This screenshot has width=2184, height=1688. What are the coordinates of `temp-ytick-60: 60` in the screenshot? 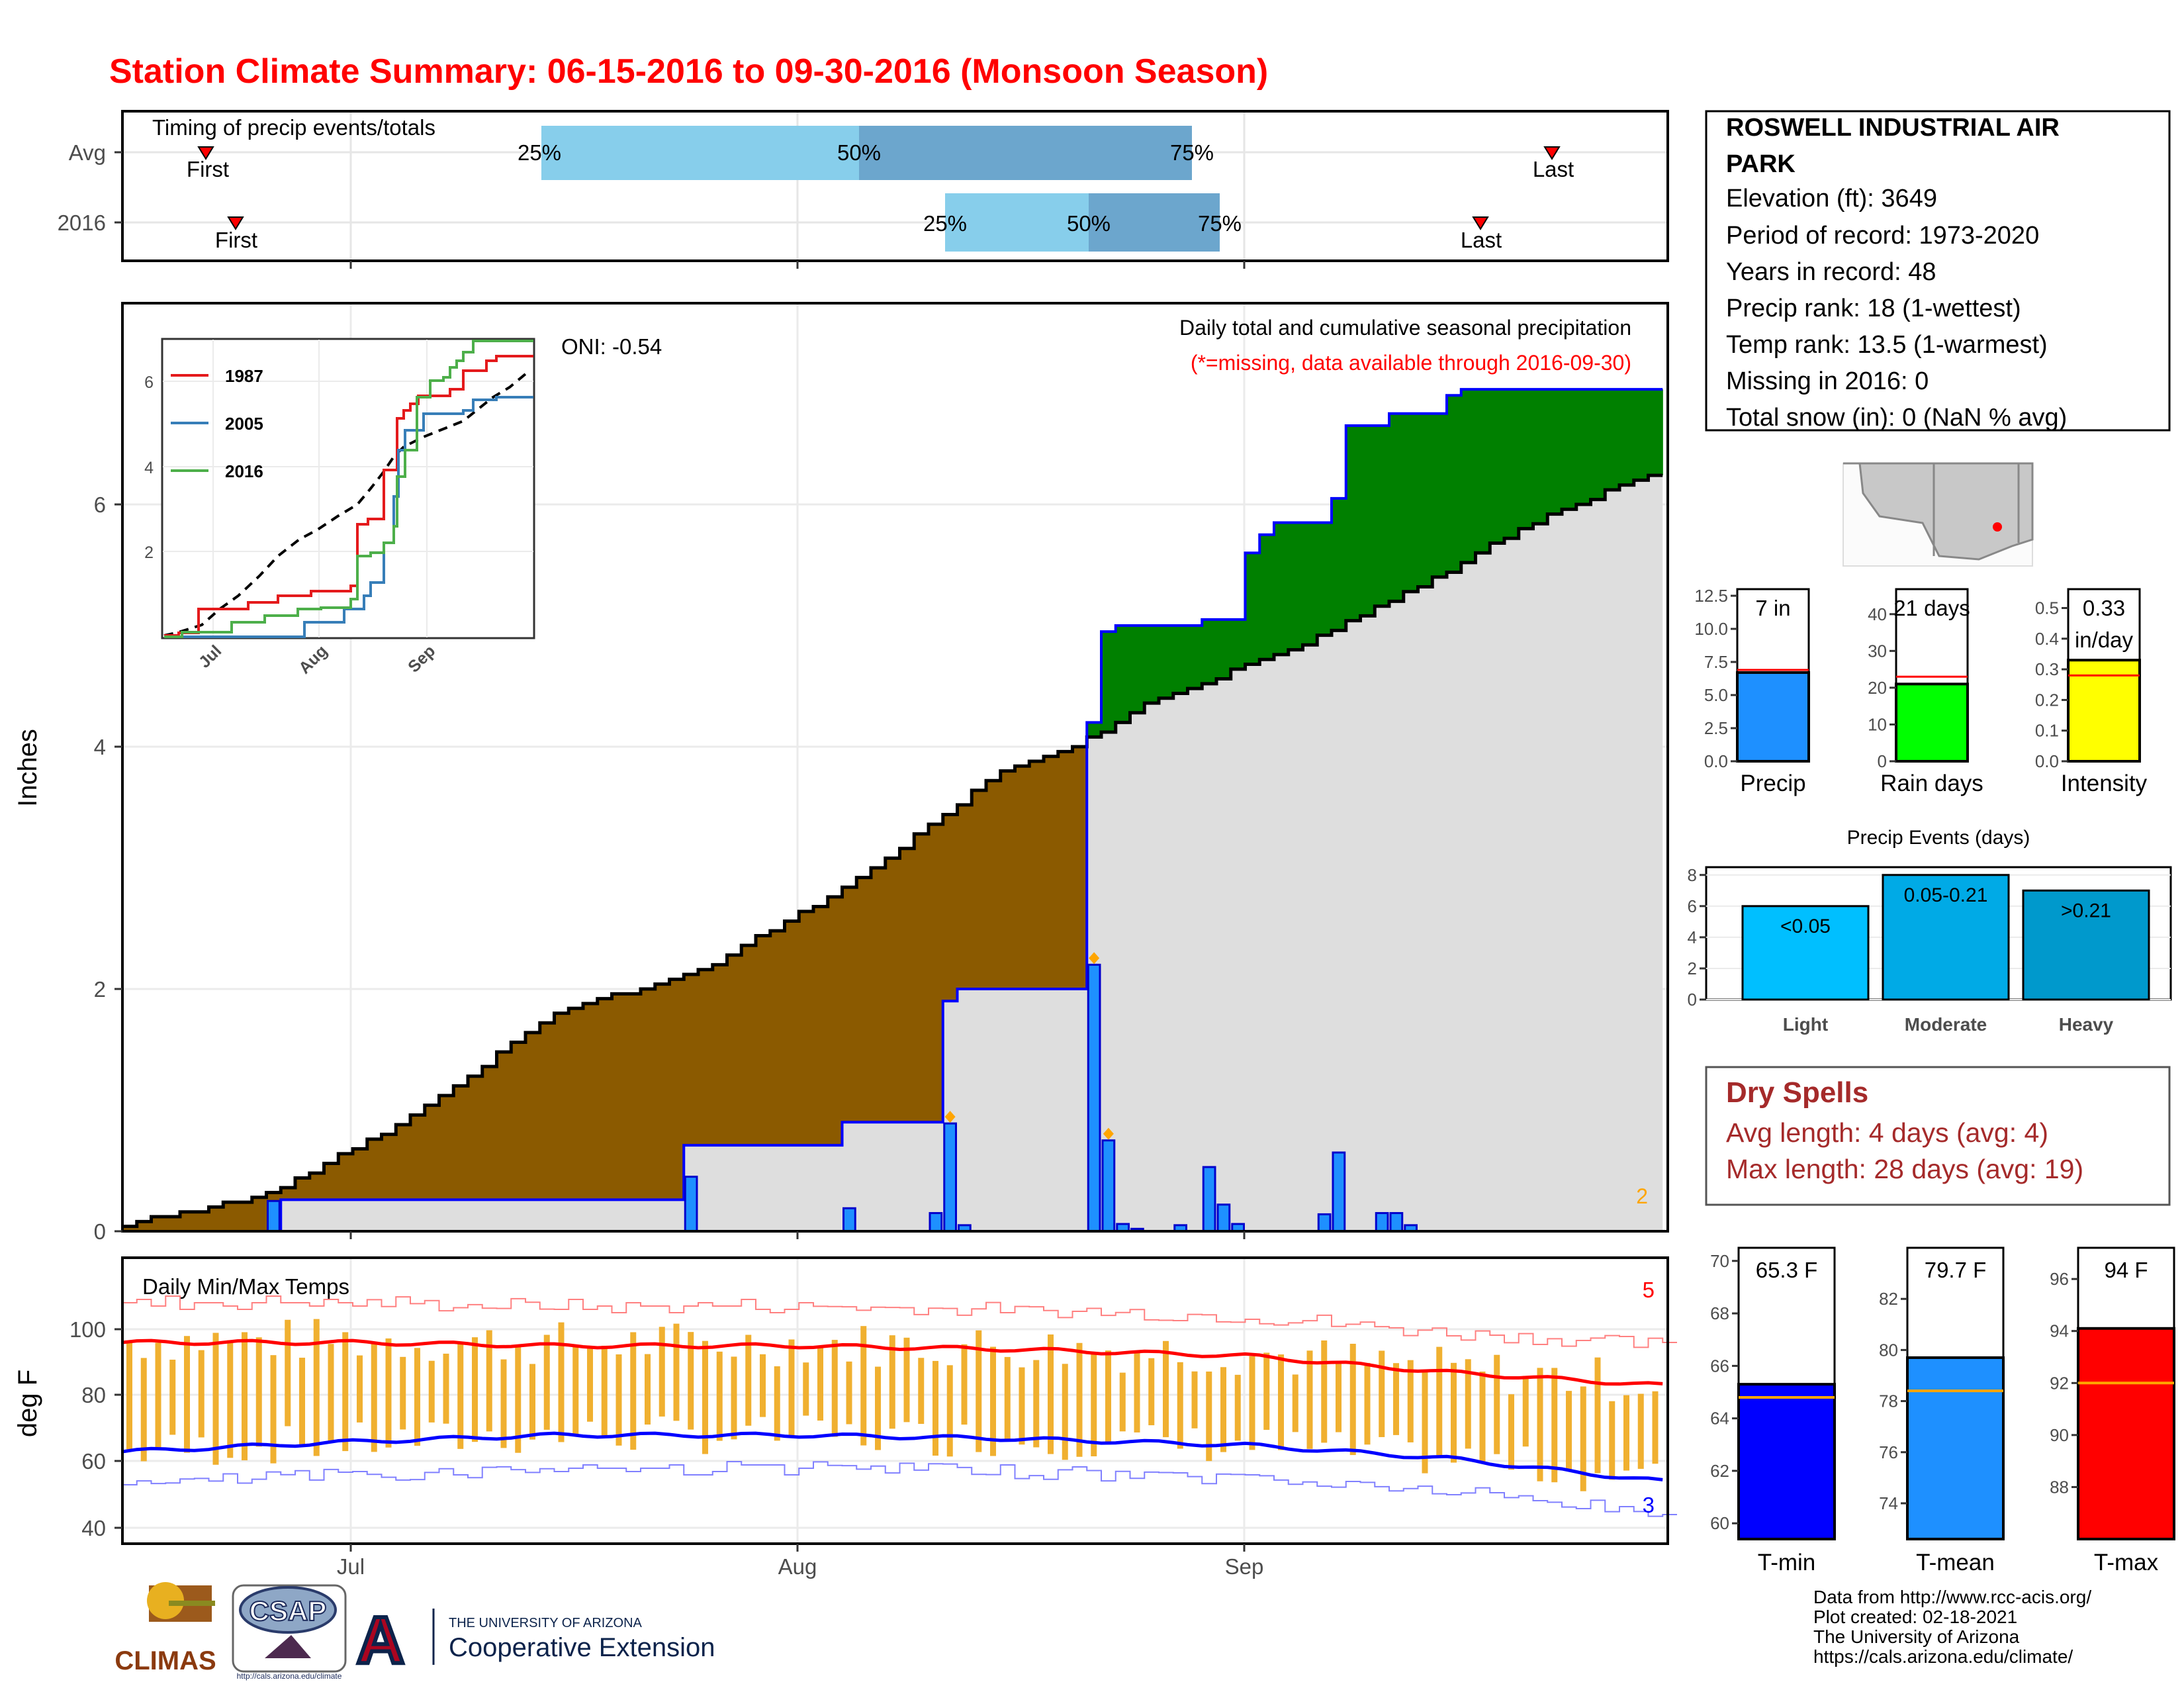 It's located at (93, 1461).